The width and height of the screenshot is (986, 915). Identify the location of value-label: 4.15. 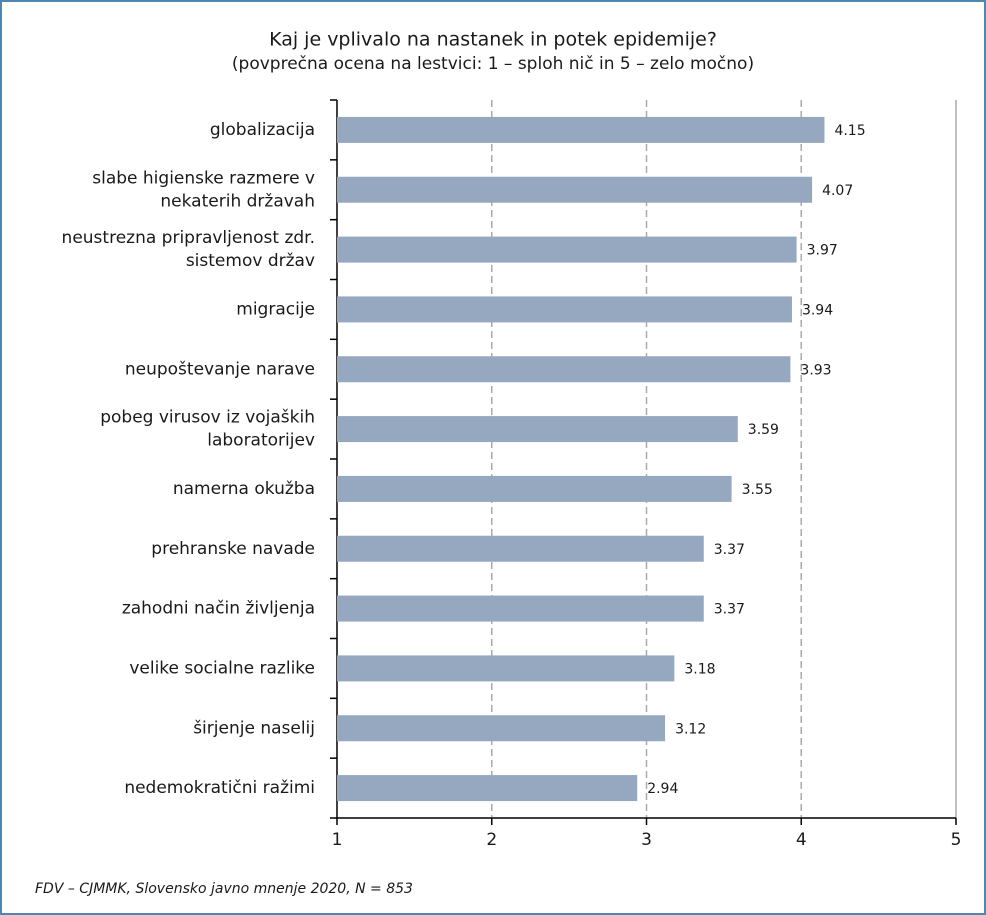
(849, 131).